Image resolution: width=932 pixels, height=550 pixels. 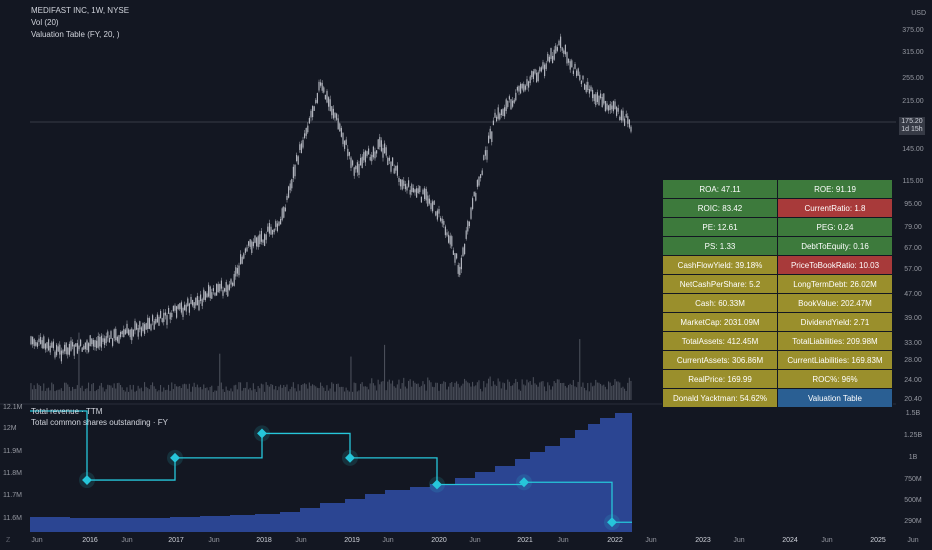 I want to click on revenue-label: Total revenue · TTM, so click(x=67, y=411).